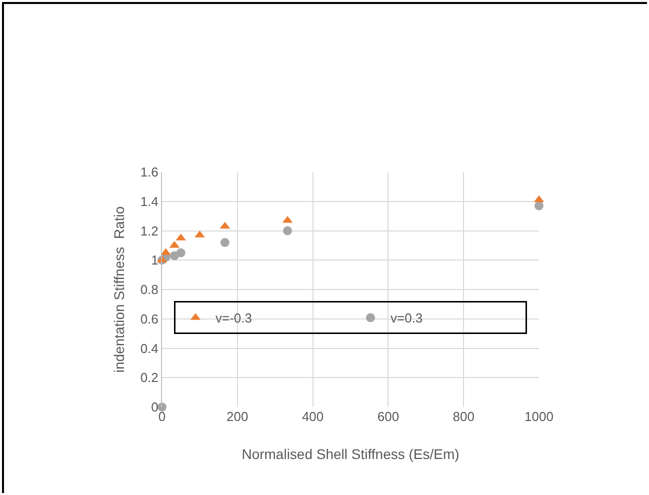 The image size is (649, 495). I want to click on y-tick-label: 1.6, so click(149, 172).